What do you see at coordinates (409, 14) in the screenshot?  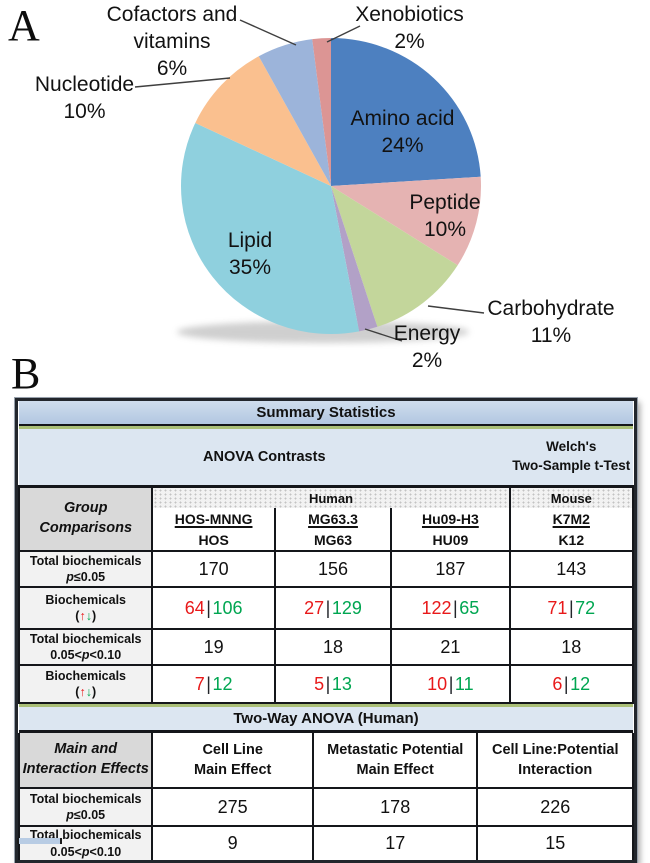 I see `pie-label-text: Xenobiotics` at bounding box center [409, 14].